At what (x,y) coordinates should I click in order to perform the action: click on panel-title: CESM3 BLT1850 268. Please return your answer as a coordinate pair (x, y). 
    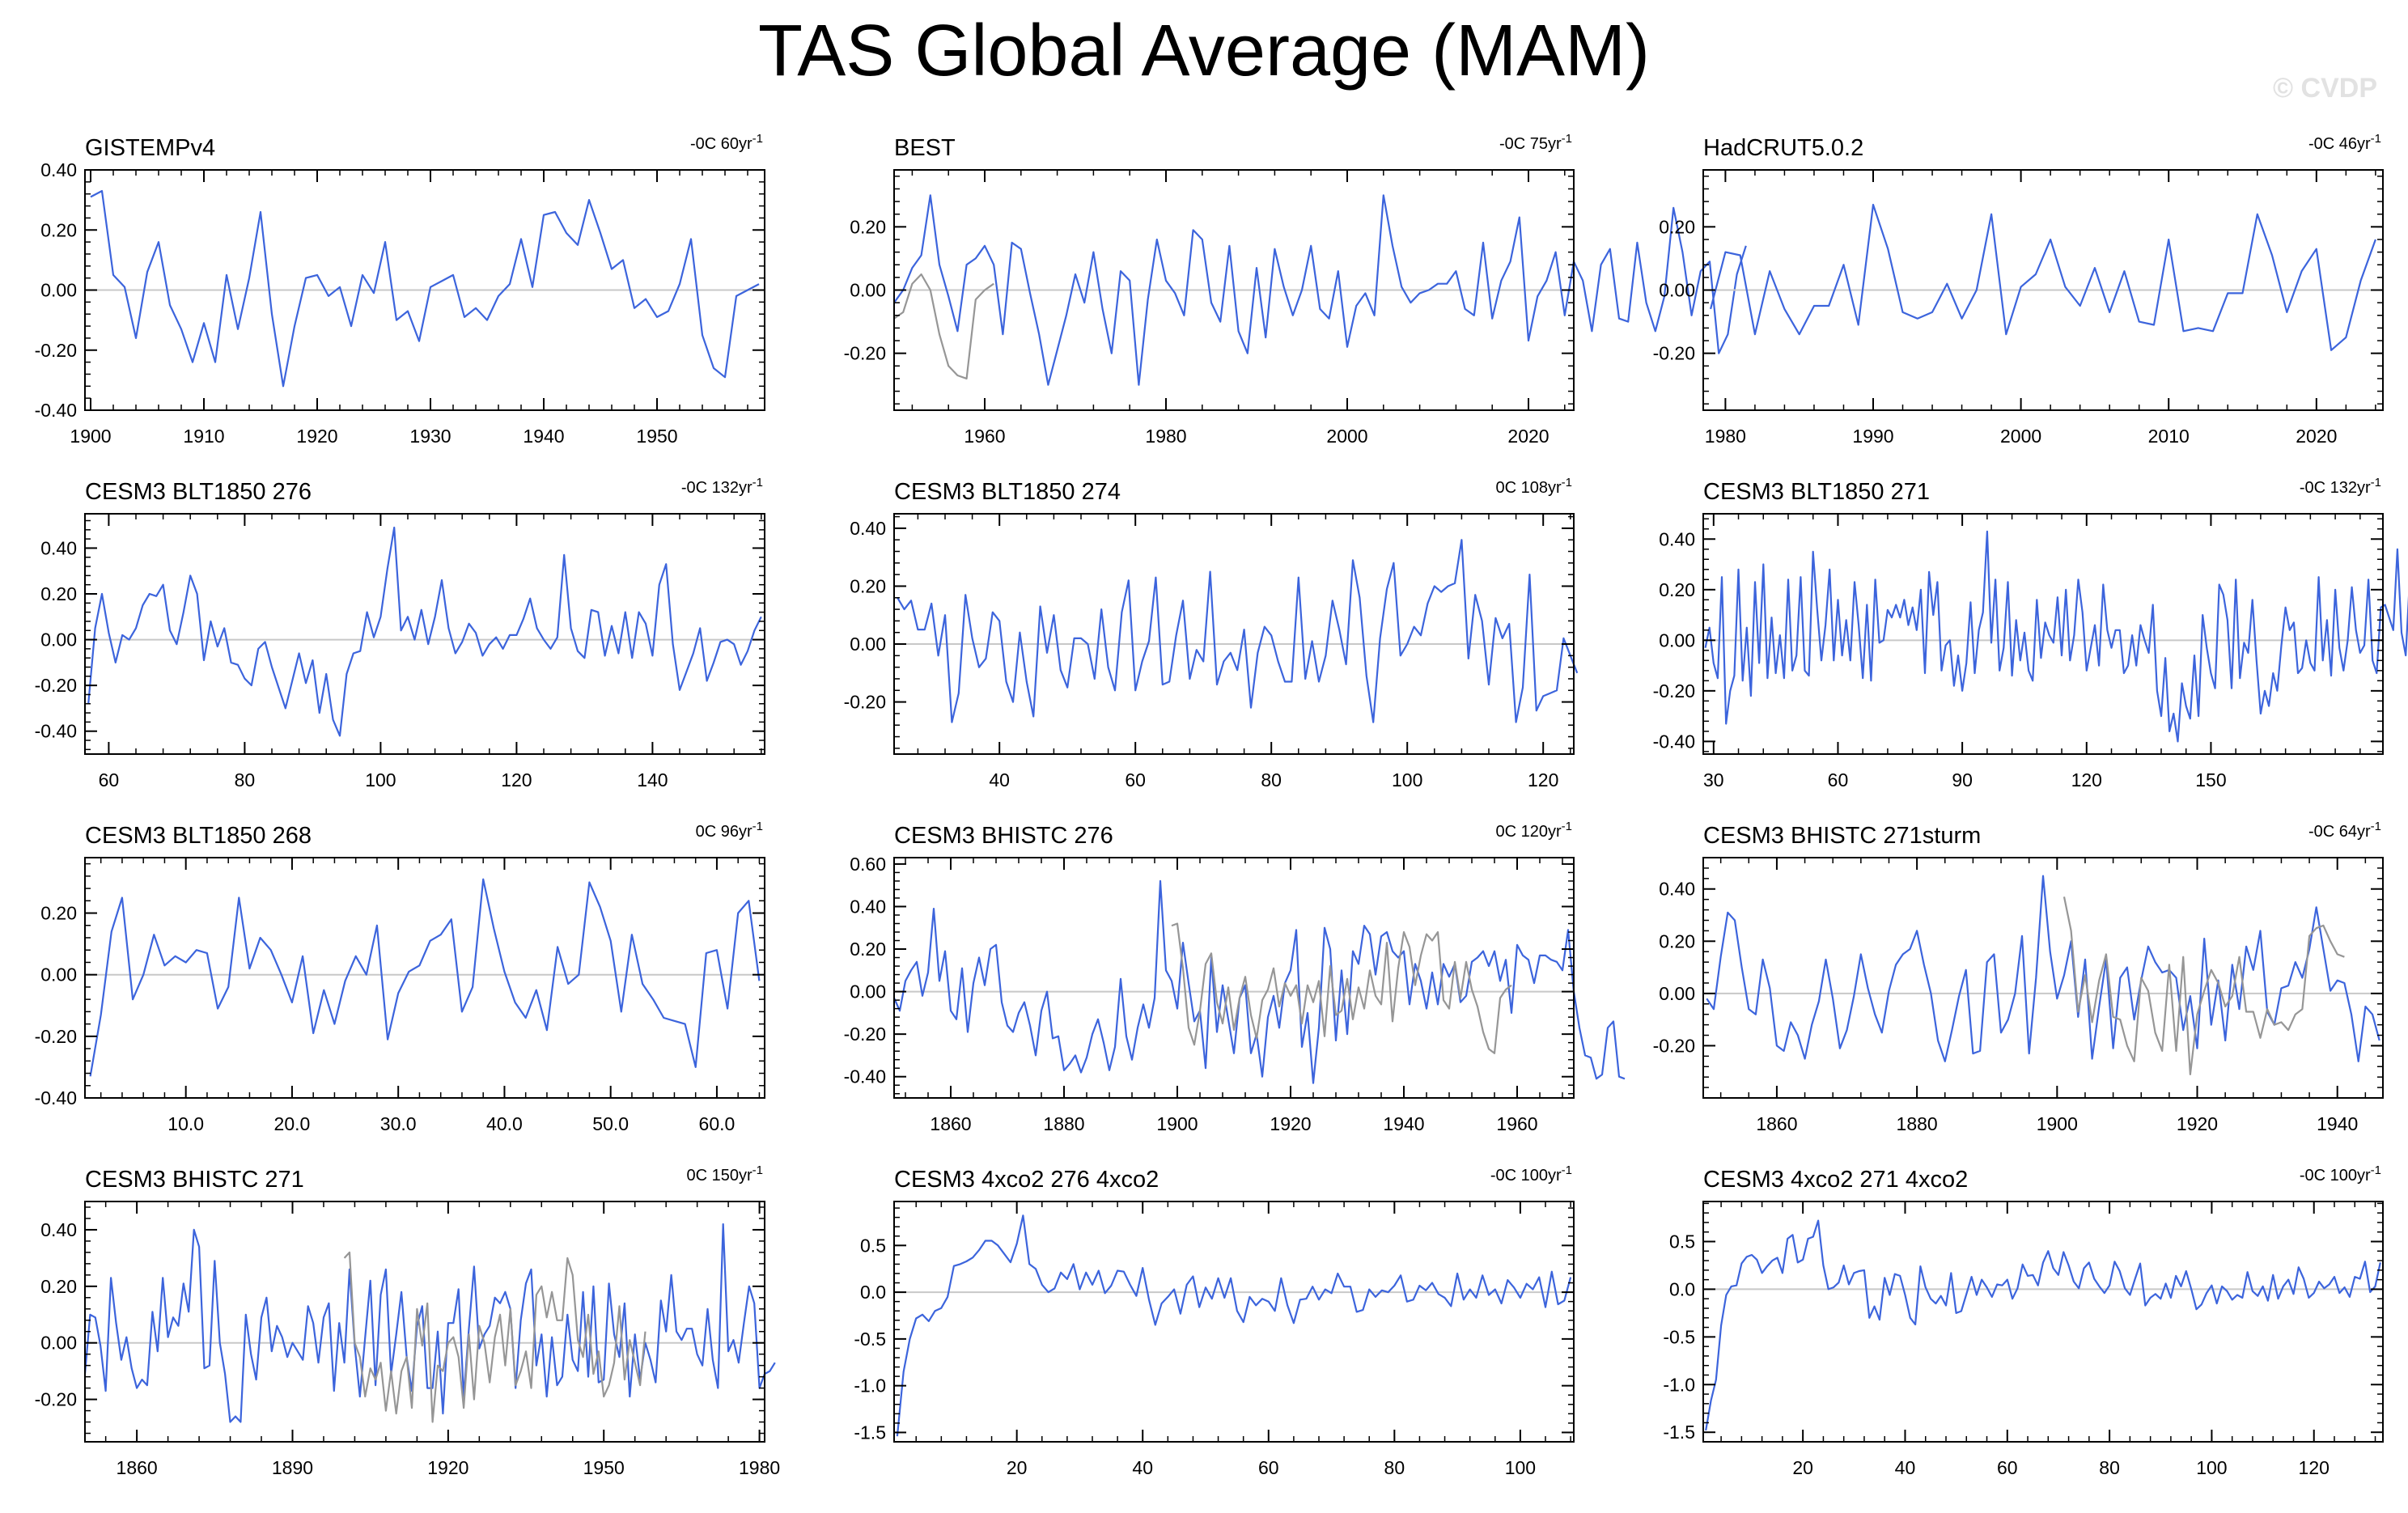
    Looking at the image, I should click on (198, 836).